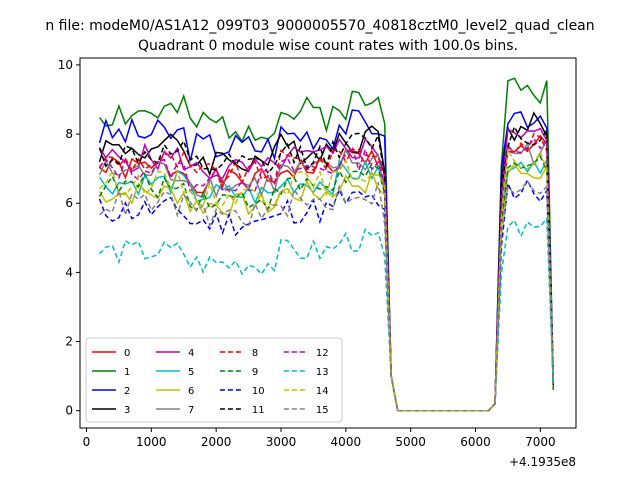  I want to click on legend-label: 11, so click(258, 410).